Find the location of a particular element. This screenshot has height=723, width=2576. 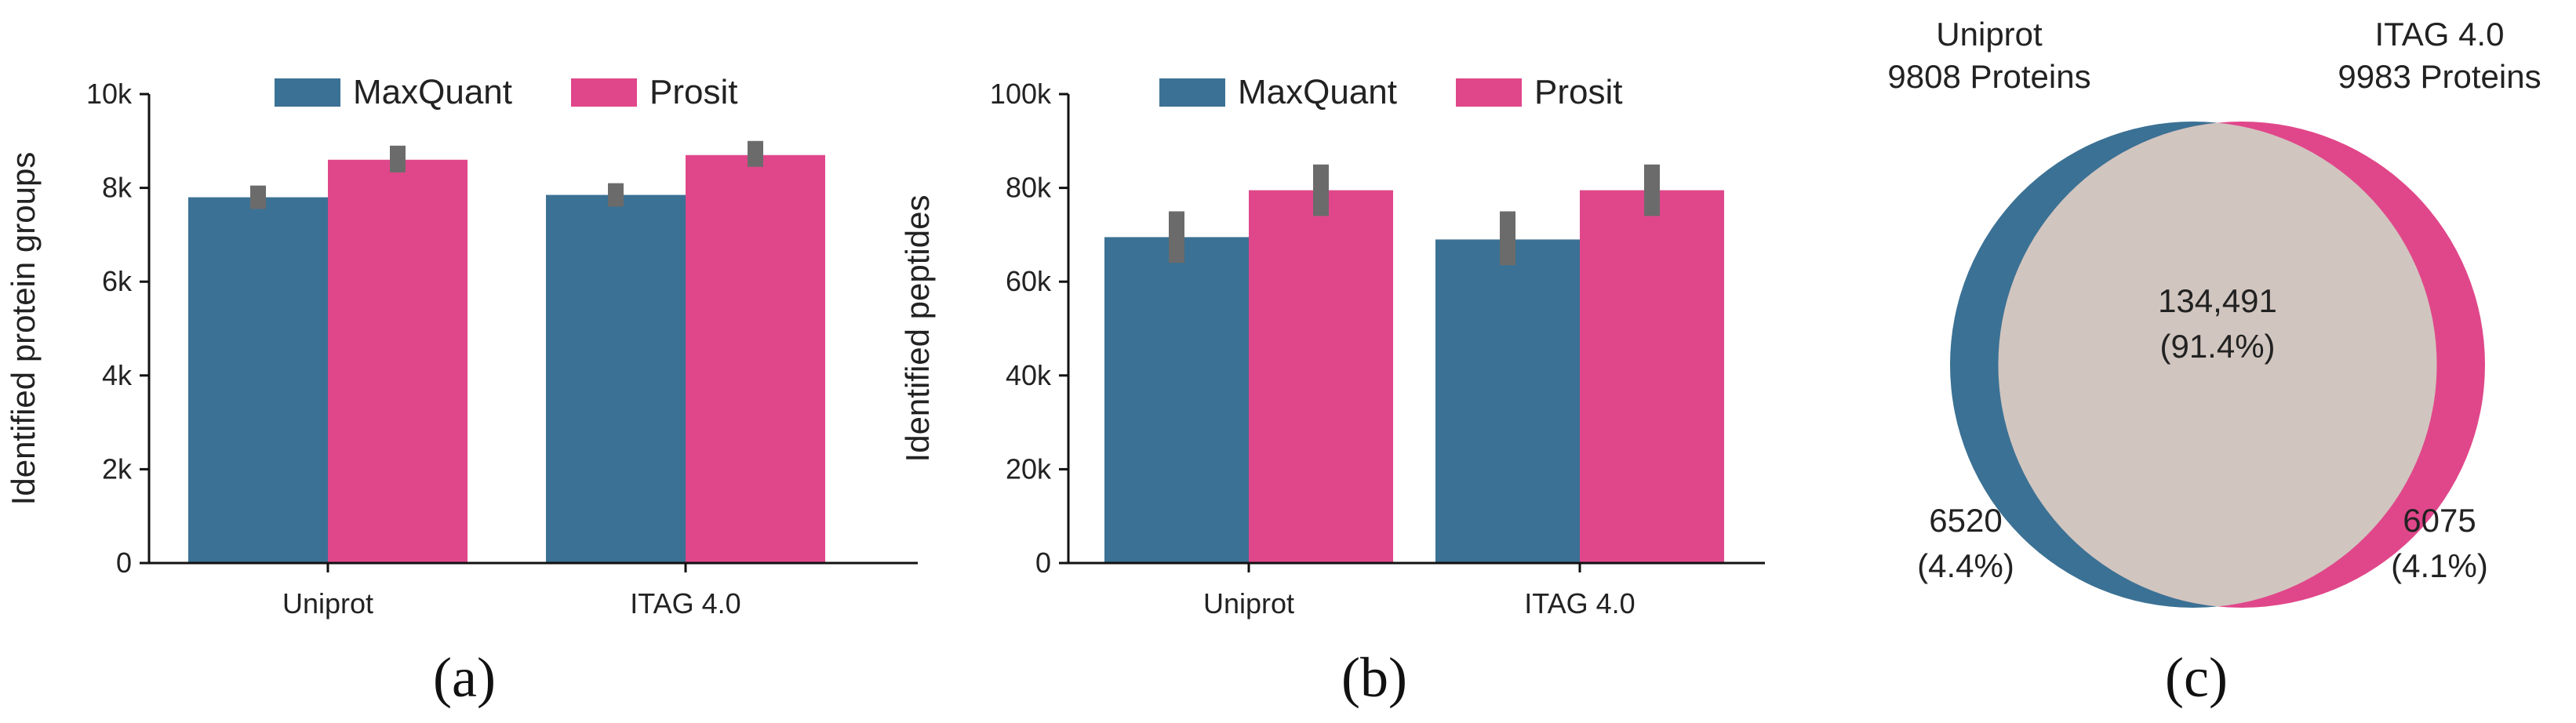

panel-a-y-axis-title: Identified protein groups is located at coordinates (23, 329).